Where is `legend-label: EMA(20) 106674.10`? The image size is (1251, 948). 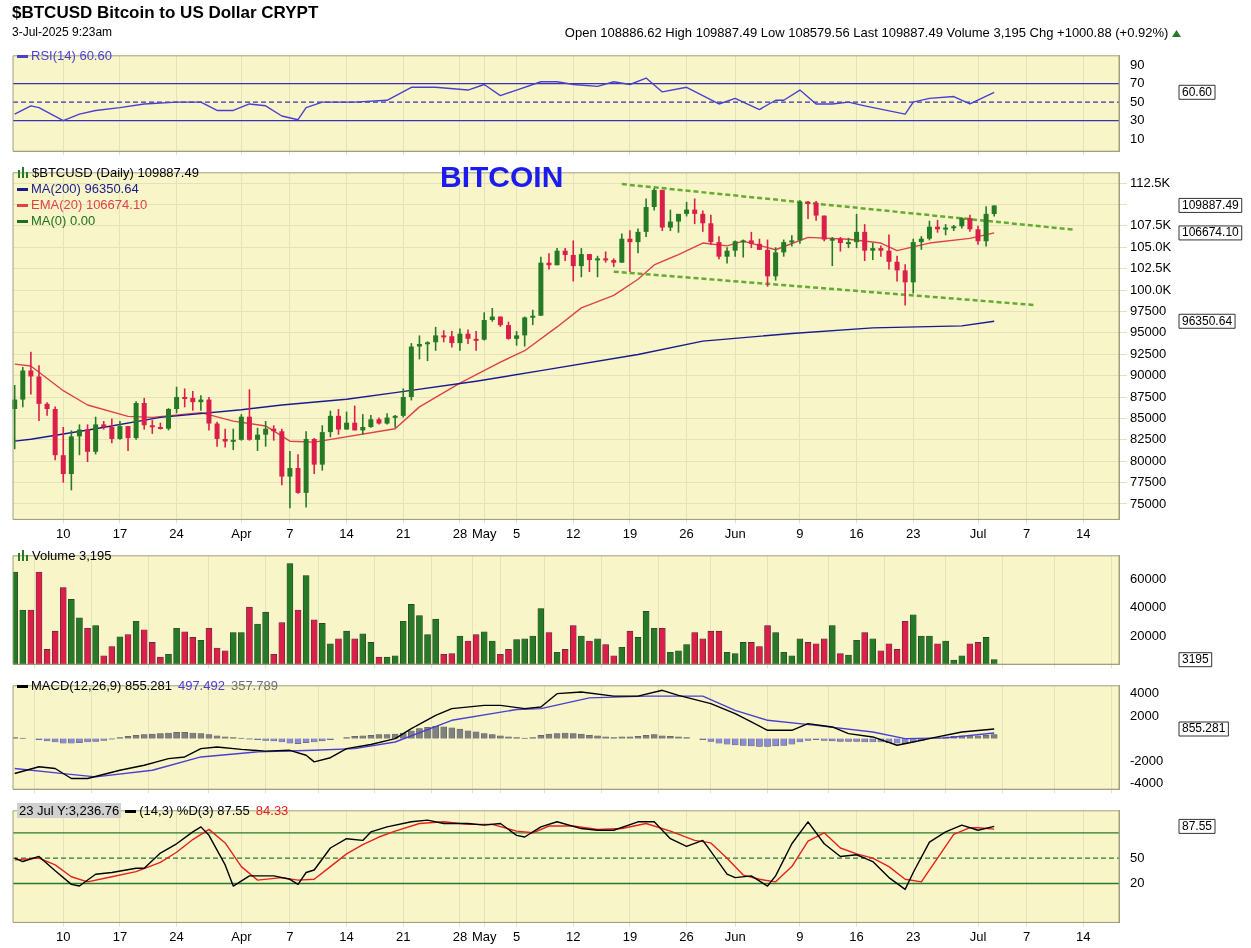
legend-label: EMA(20) 106674.10 is located at coordinates (89, 204).